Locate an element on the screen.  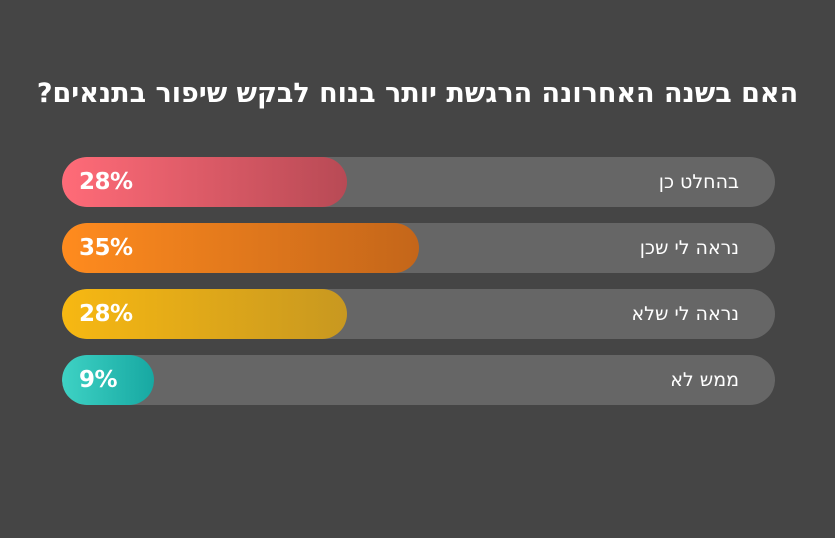
bar-category-label: ממש לא is located at coordinates (704, 380).